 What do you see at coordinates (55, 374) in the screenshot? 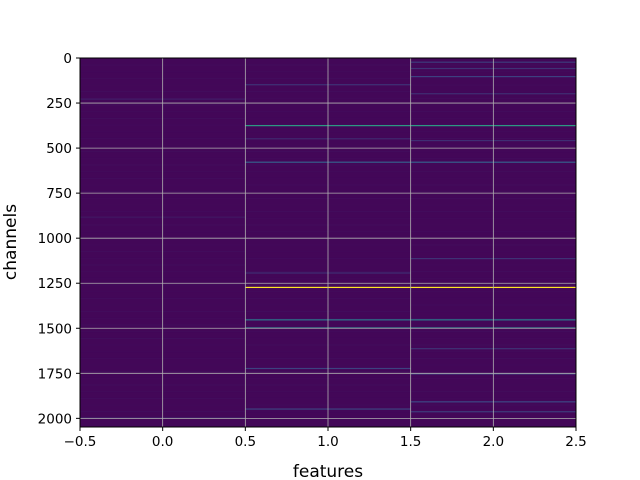
I see `y-tick-label: 1750` at bounding box center [55, 374].